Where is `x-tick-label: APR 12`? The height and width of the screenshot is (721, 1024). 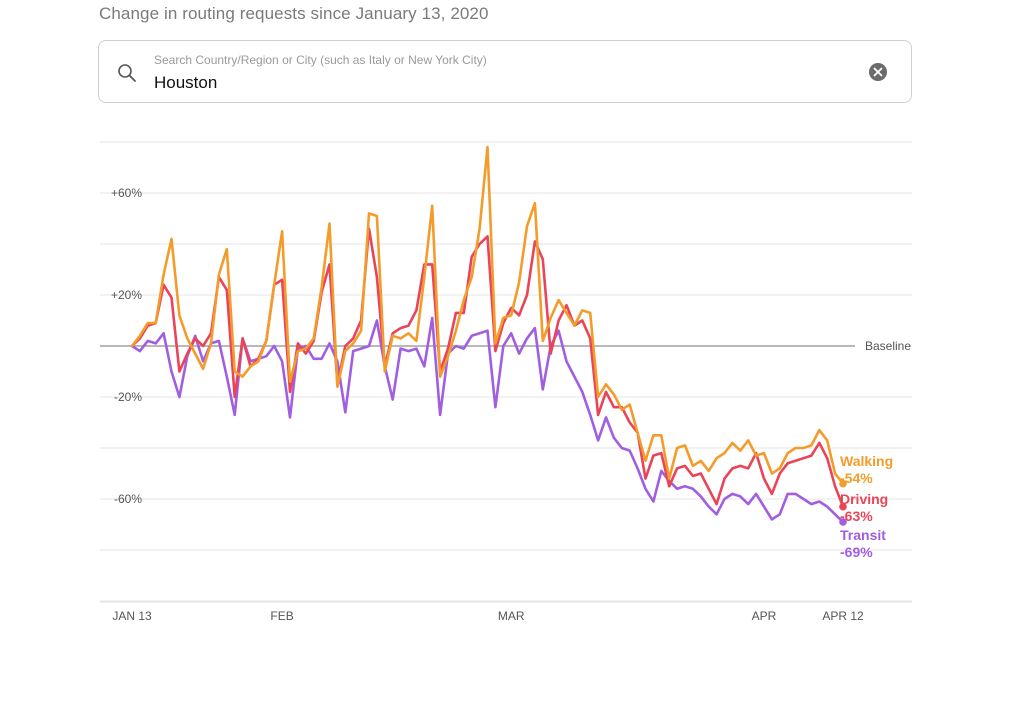
x-tick-label: APR 12 is located at coordinates (843, 616).